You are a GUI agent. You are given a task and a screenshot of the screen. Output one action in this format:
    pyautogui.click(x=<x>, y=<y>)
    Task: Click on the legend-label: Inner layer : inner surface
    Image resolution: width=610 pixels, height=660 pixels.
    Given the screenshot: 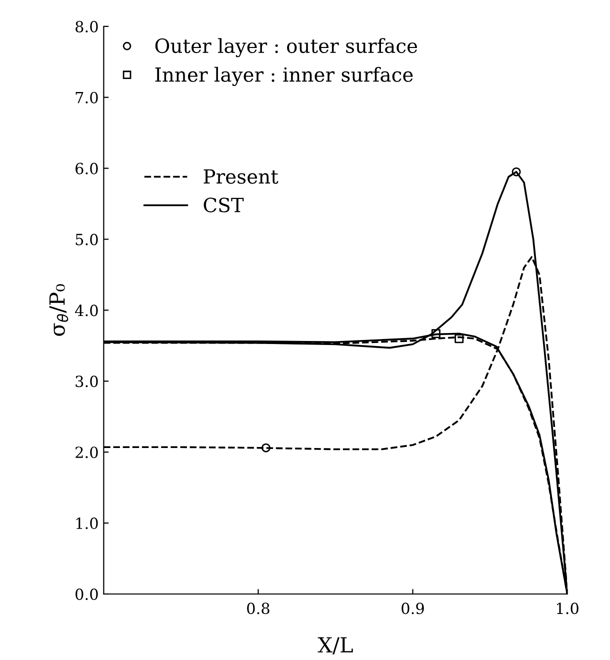 What is the action you would take?
    pyautogui.click(x=284, y=76)
    